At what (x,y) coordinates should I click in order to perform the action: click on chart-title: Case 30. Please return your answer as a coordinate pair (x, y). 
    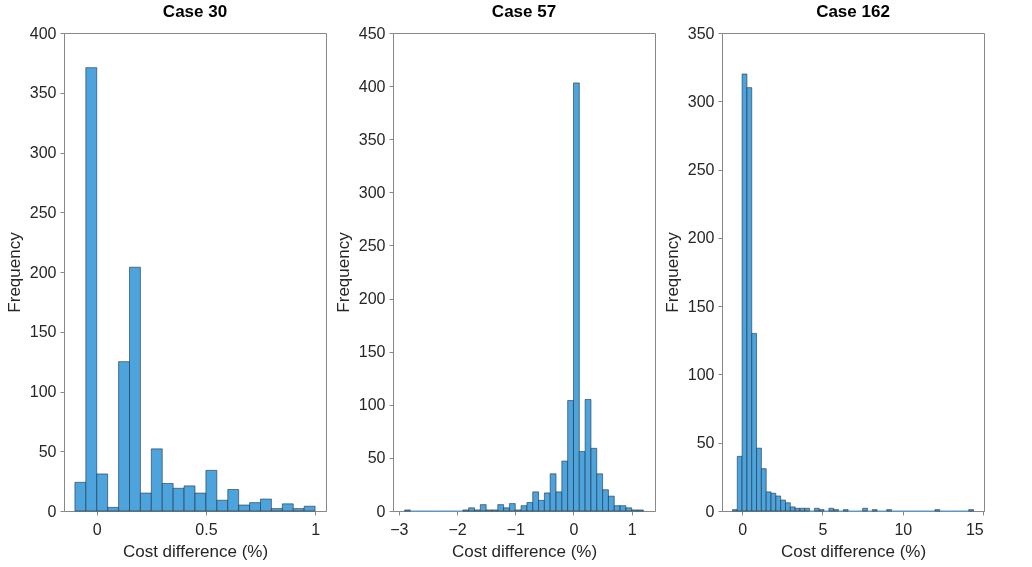
    Looking at the image, I should click on (195, 11).